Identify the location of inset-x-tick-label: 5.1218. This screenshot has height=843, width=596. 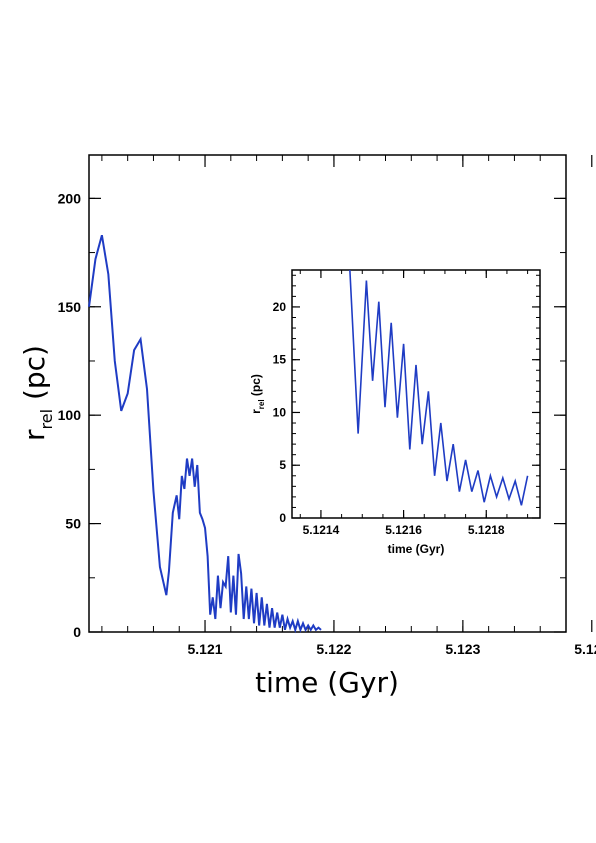
(486, 530).